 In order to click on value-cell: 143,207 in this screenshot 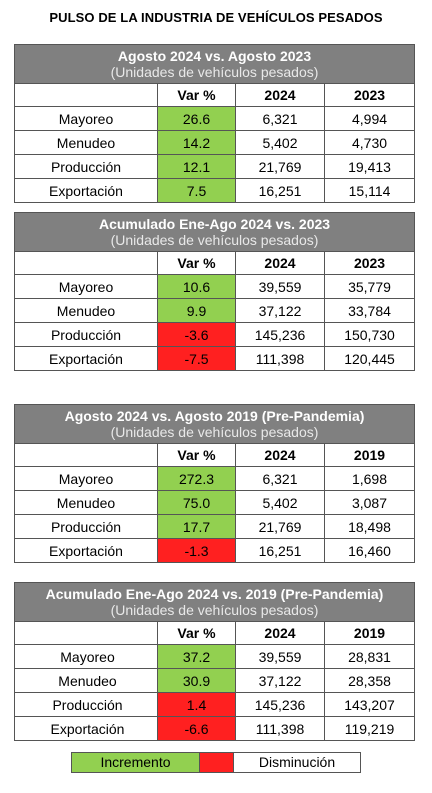, I will do `click(369, 704)`.